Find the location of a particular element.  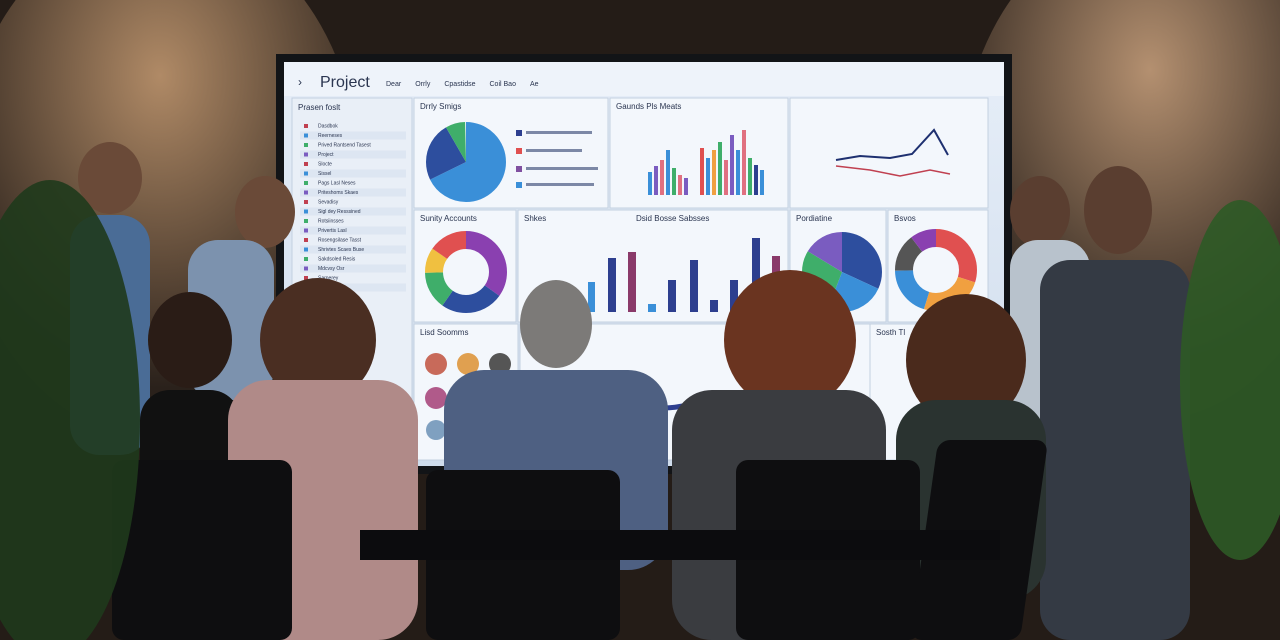

sidebar-item: Sigl dey Resssined is located at coordinates (339, 212).